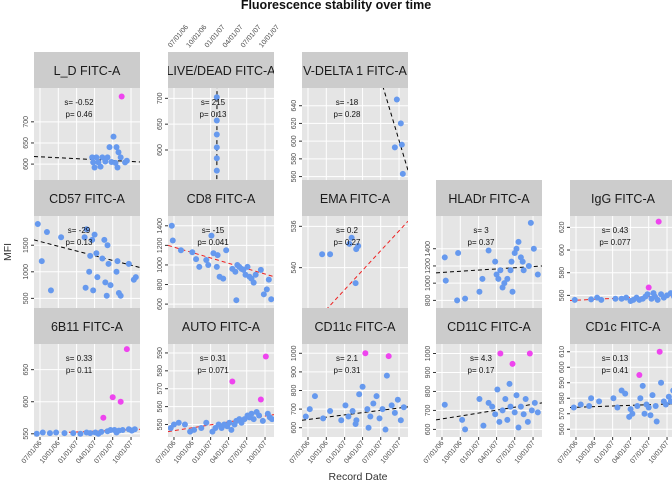 The width and height of the screenshot is (672, 480). Describe the element at coordinates (623, 199) in the screenshot. I see `facet-label: IgG FITC-A` at that location.